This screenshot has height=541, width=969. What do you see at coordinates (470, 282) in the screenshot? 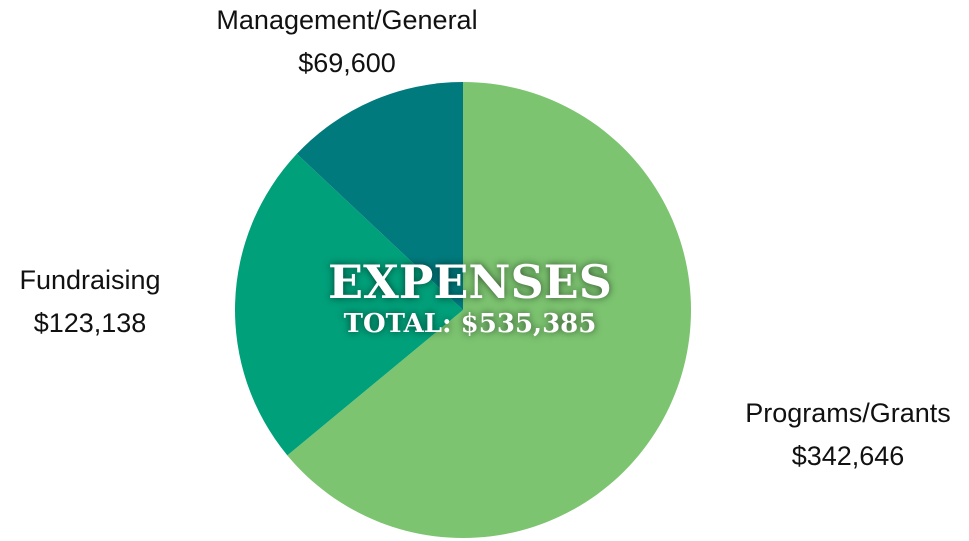
I see `chart-title: EXPENSES` at bounding box center [470, 282].